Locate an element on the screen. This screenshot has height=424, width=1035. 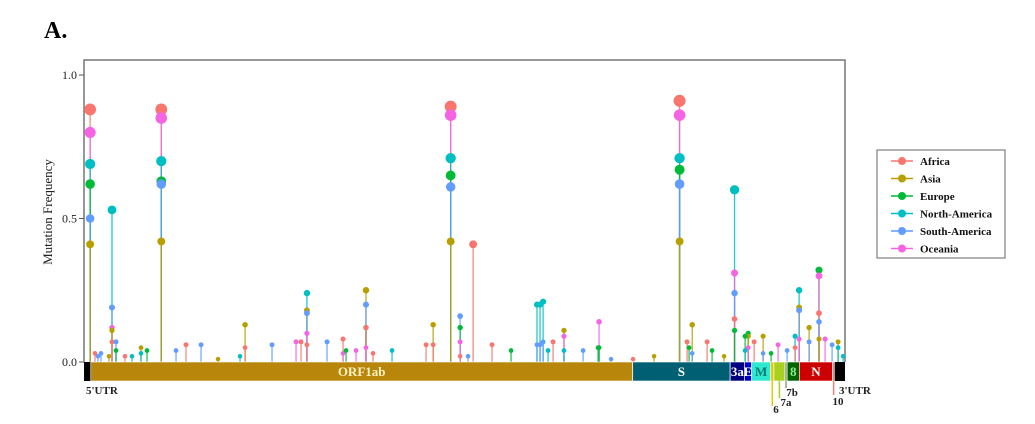
legend-label: Africa is located at coordinates (935, 162).